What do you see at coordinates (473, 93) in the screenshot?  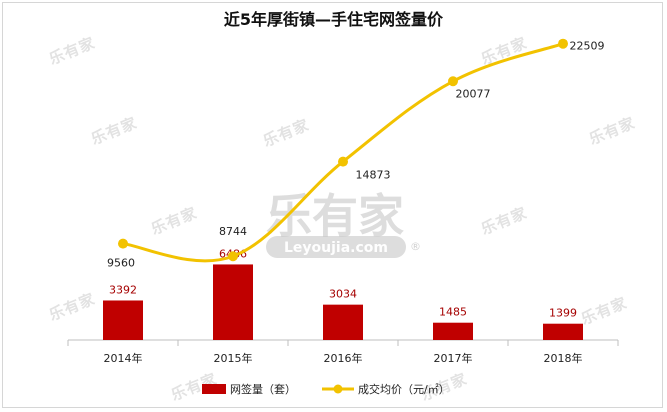 I see `line-data-label: 20077` at bounding box center [473, 93].